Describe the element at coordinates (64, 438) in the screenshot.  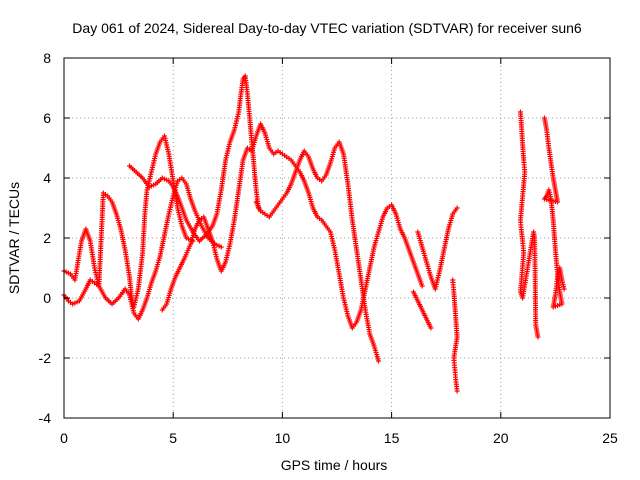
I see `x-tick-label: 0` at that location.